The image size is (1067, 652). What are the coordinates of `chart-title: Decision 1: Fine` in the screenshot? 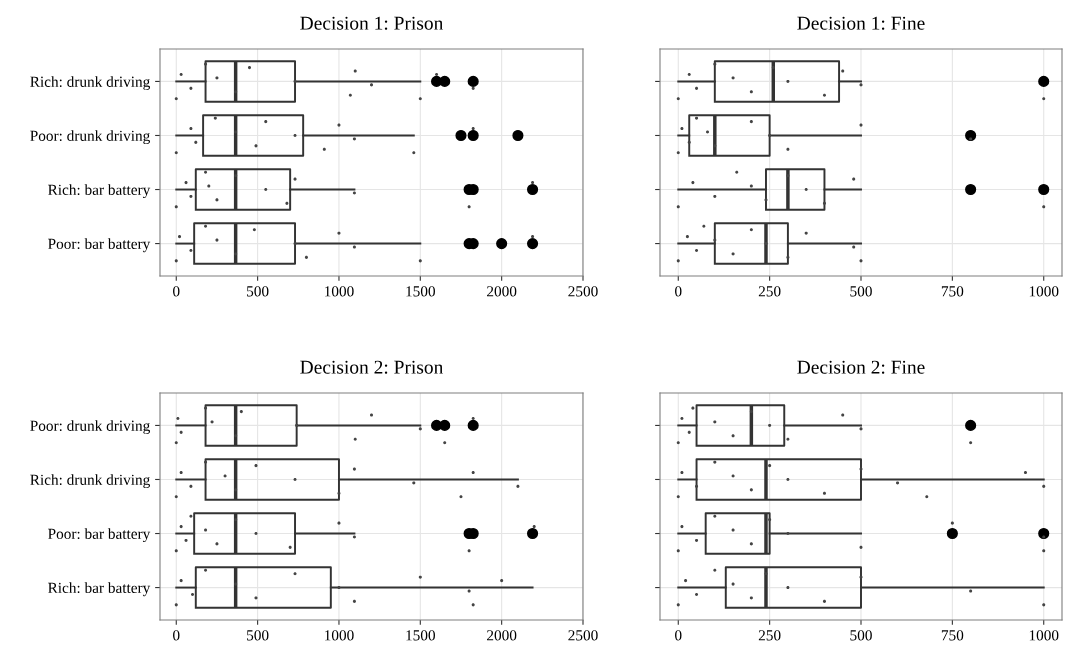 It's located at (861, 23).